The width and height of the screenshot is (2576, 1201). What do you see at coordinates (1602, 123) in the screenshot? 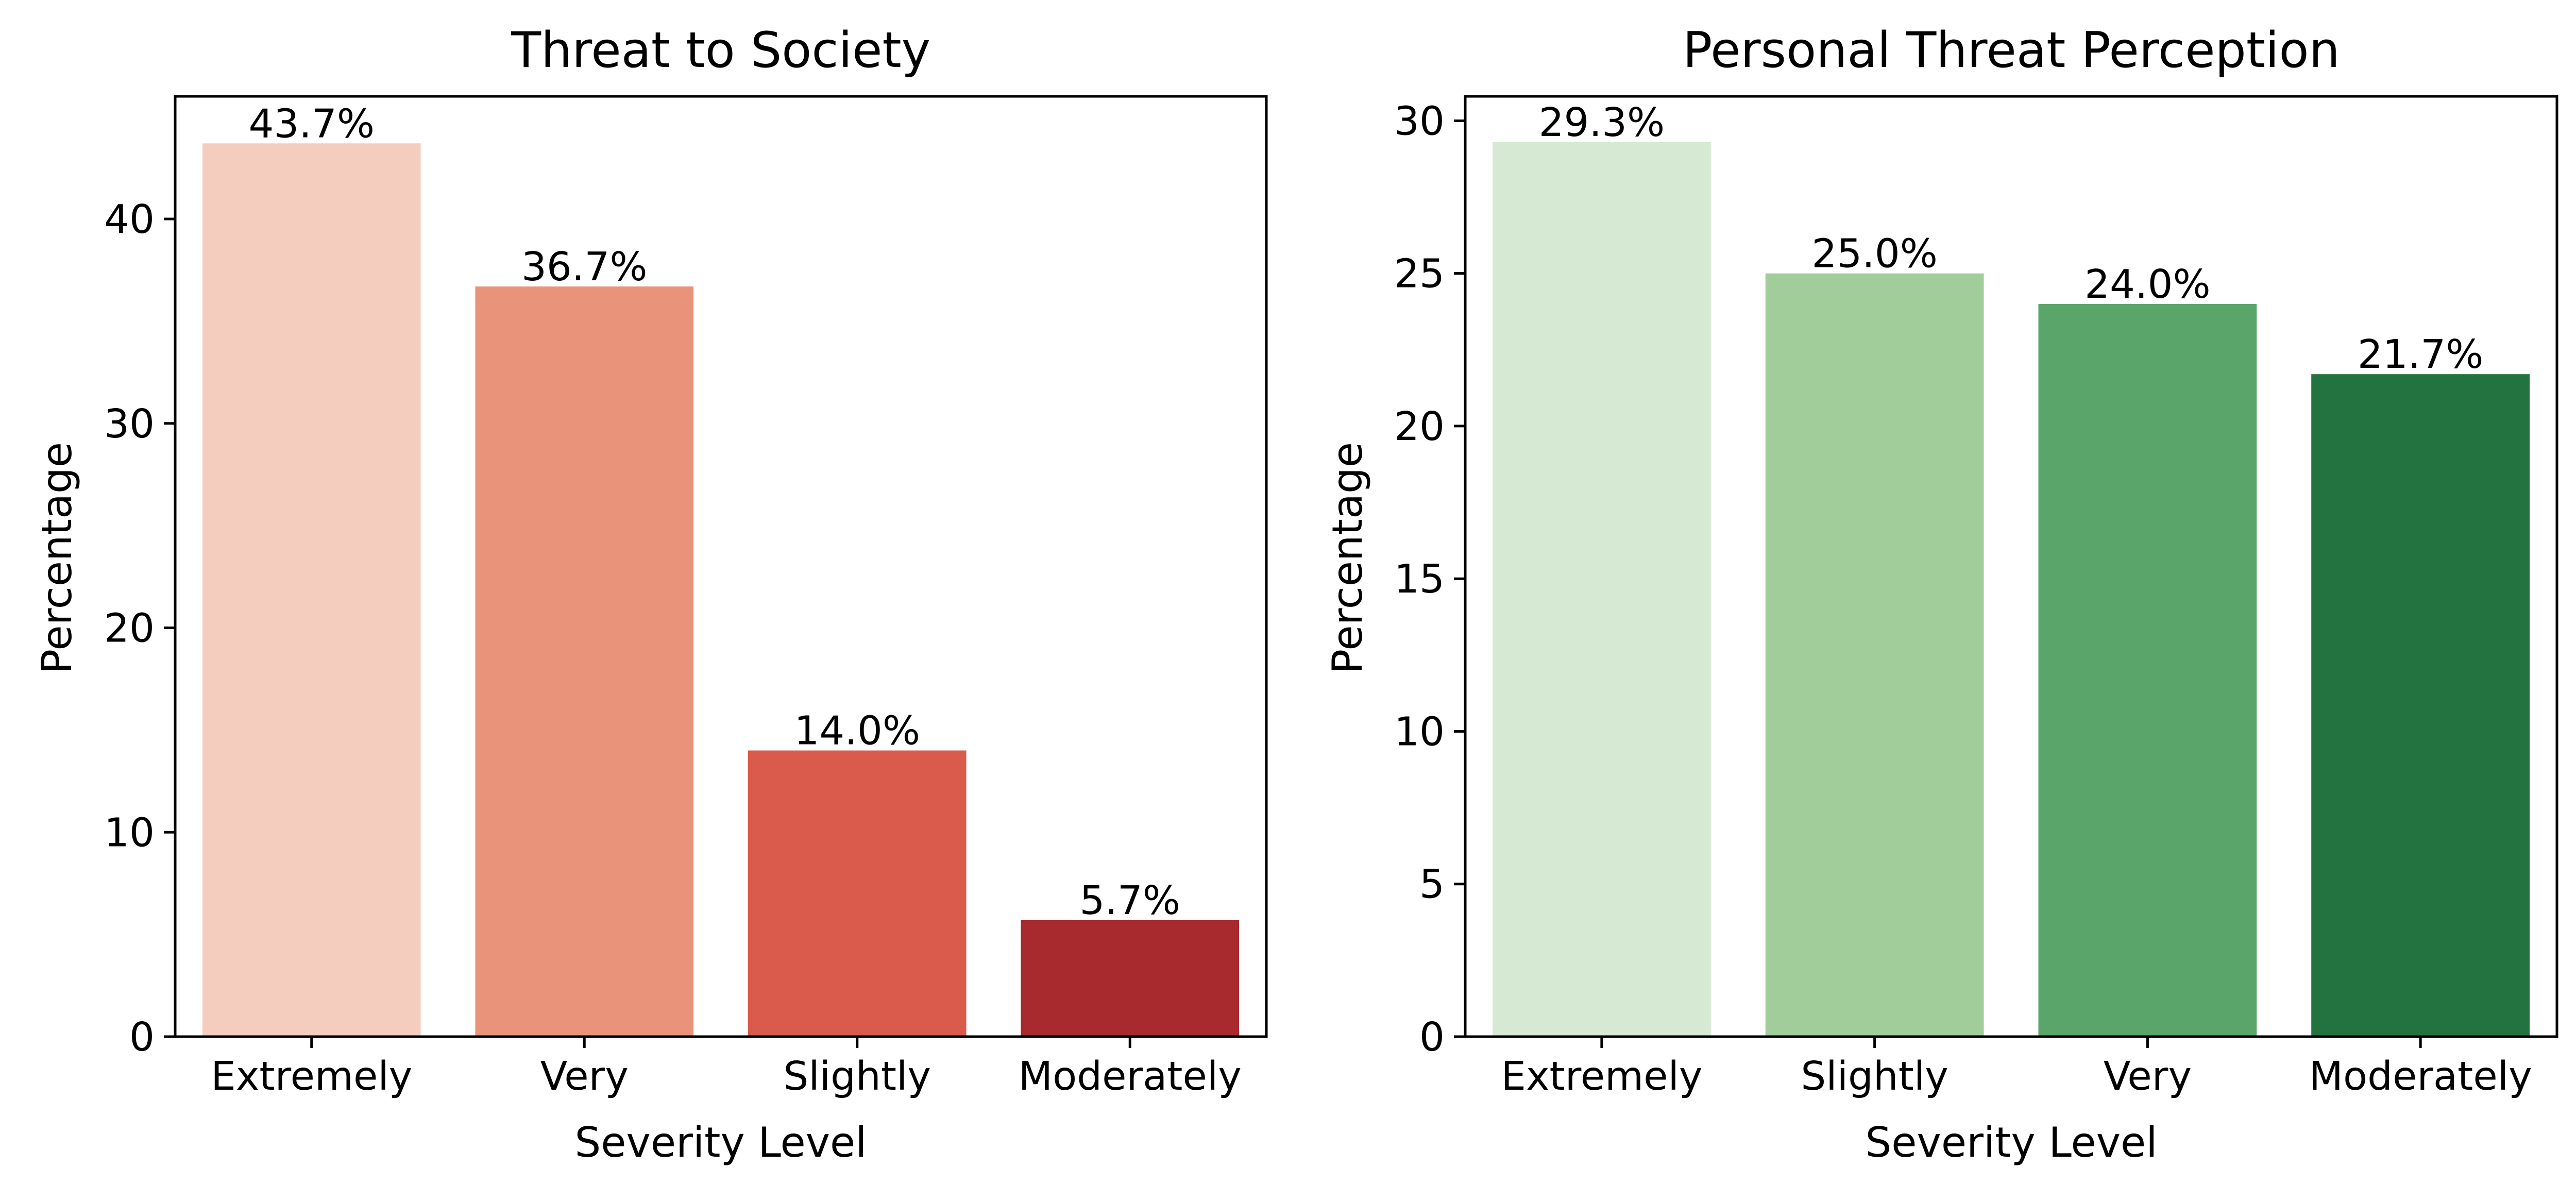
I see `data-label: 29.3%` at bounding box center [1602, 123].